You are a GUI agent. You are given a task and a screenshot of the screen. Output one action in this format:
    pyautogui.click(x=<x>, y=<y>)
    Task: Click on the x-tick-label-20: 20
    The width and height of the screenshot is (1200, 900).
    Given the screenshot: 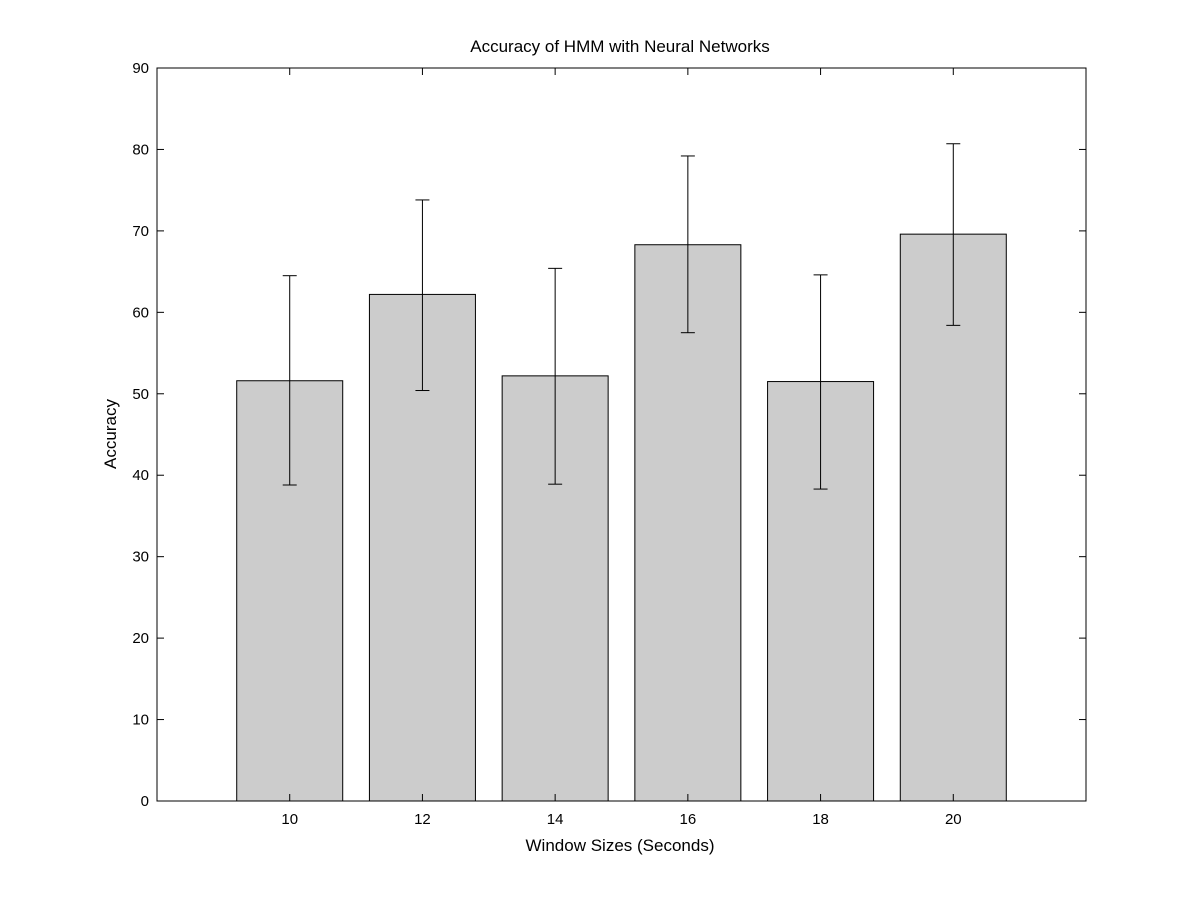 What is the action you would take?
    pyautogui.click(x=953, y=819)
    